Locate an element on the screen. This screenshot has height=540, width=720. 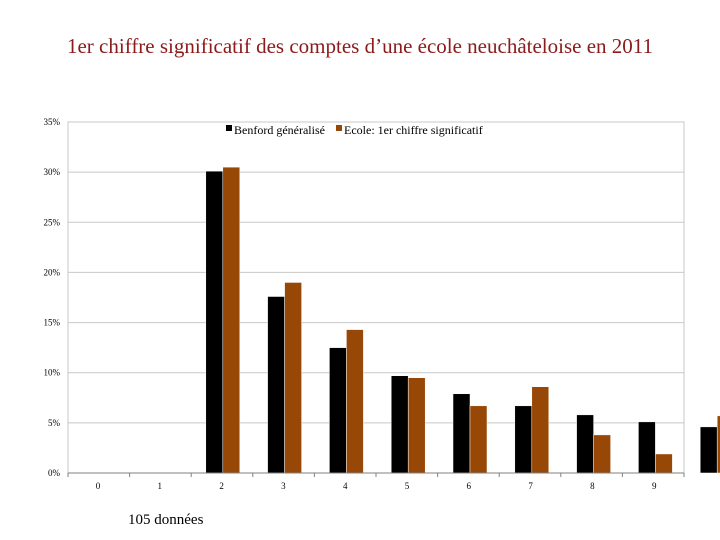
data-count-note: 105 données is located at coordinates (166, 520).